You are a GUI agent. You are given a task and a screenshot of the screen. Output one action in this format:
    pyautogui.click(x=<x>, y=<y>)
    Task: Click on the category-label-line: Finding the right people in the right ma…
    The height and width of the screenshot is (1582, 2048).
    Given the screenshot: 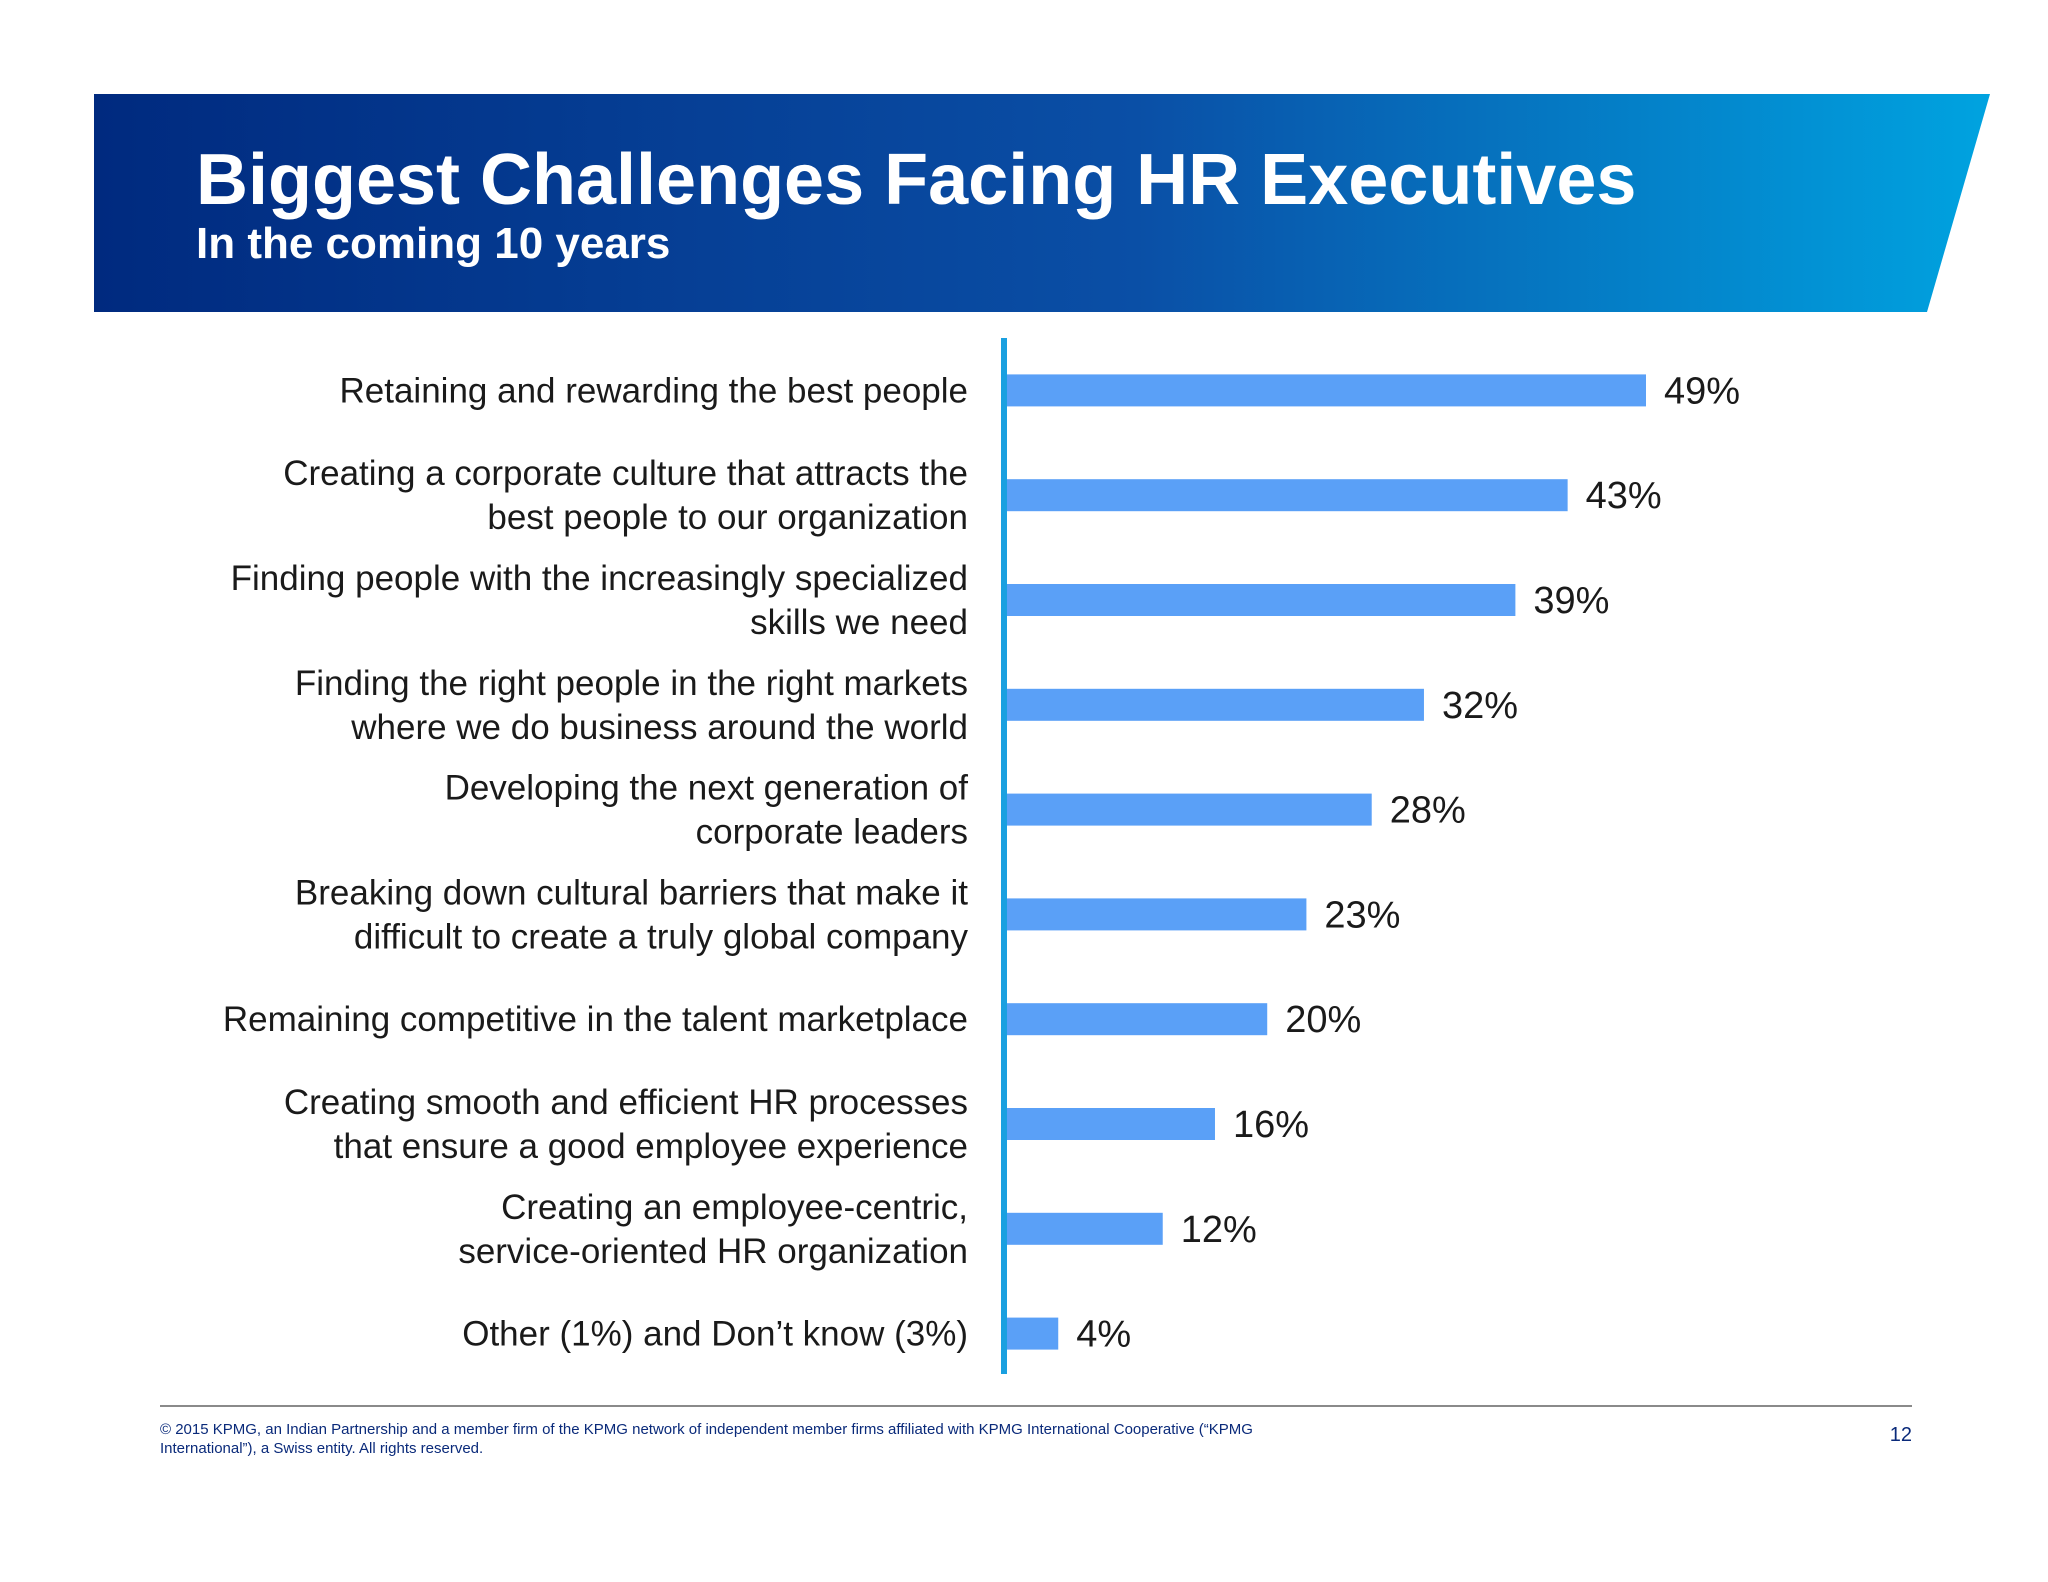 What is the action you would take?
    pyautogui.click(x=631, y=683)
    